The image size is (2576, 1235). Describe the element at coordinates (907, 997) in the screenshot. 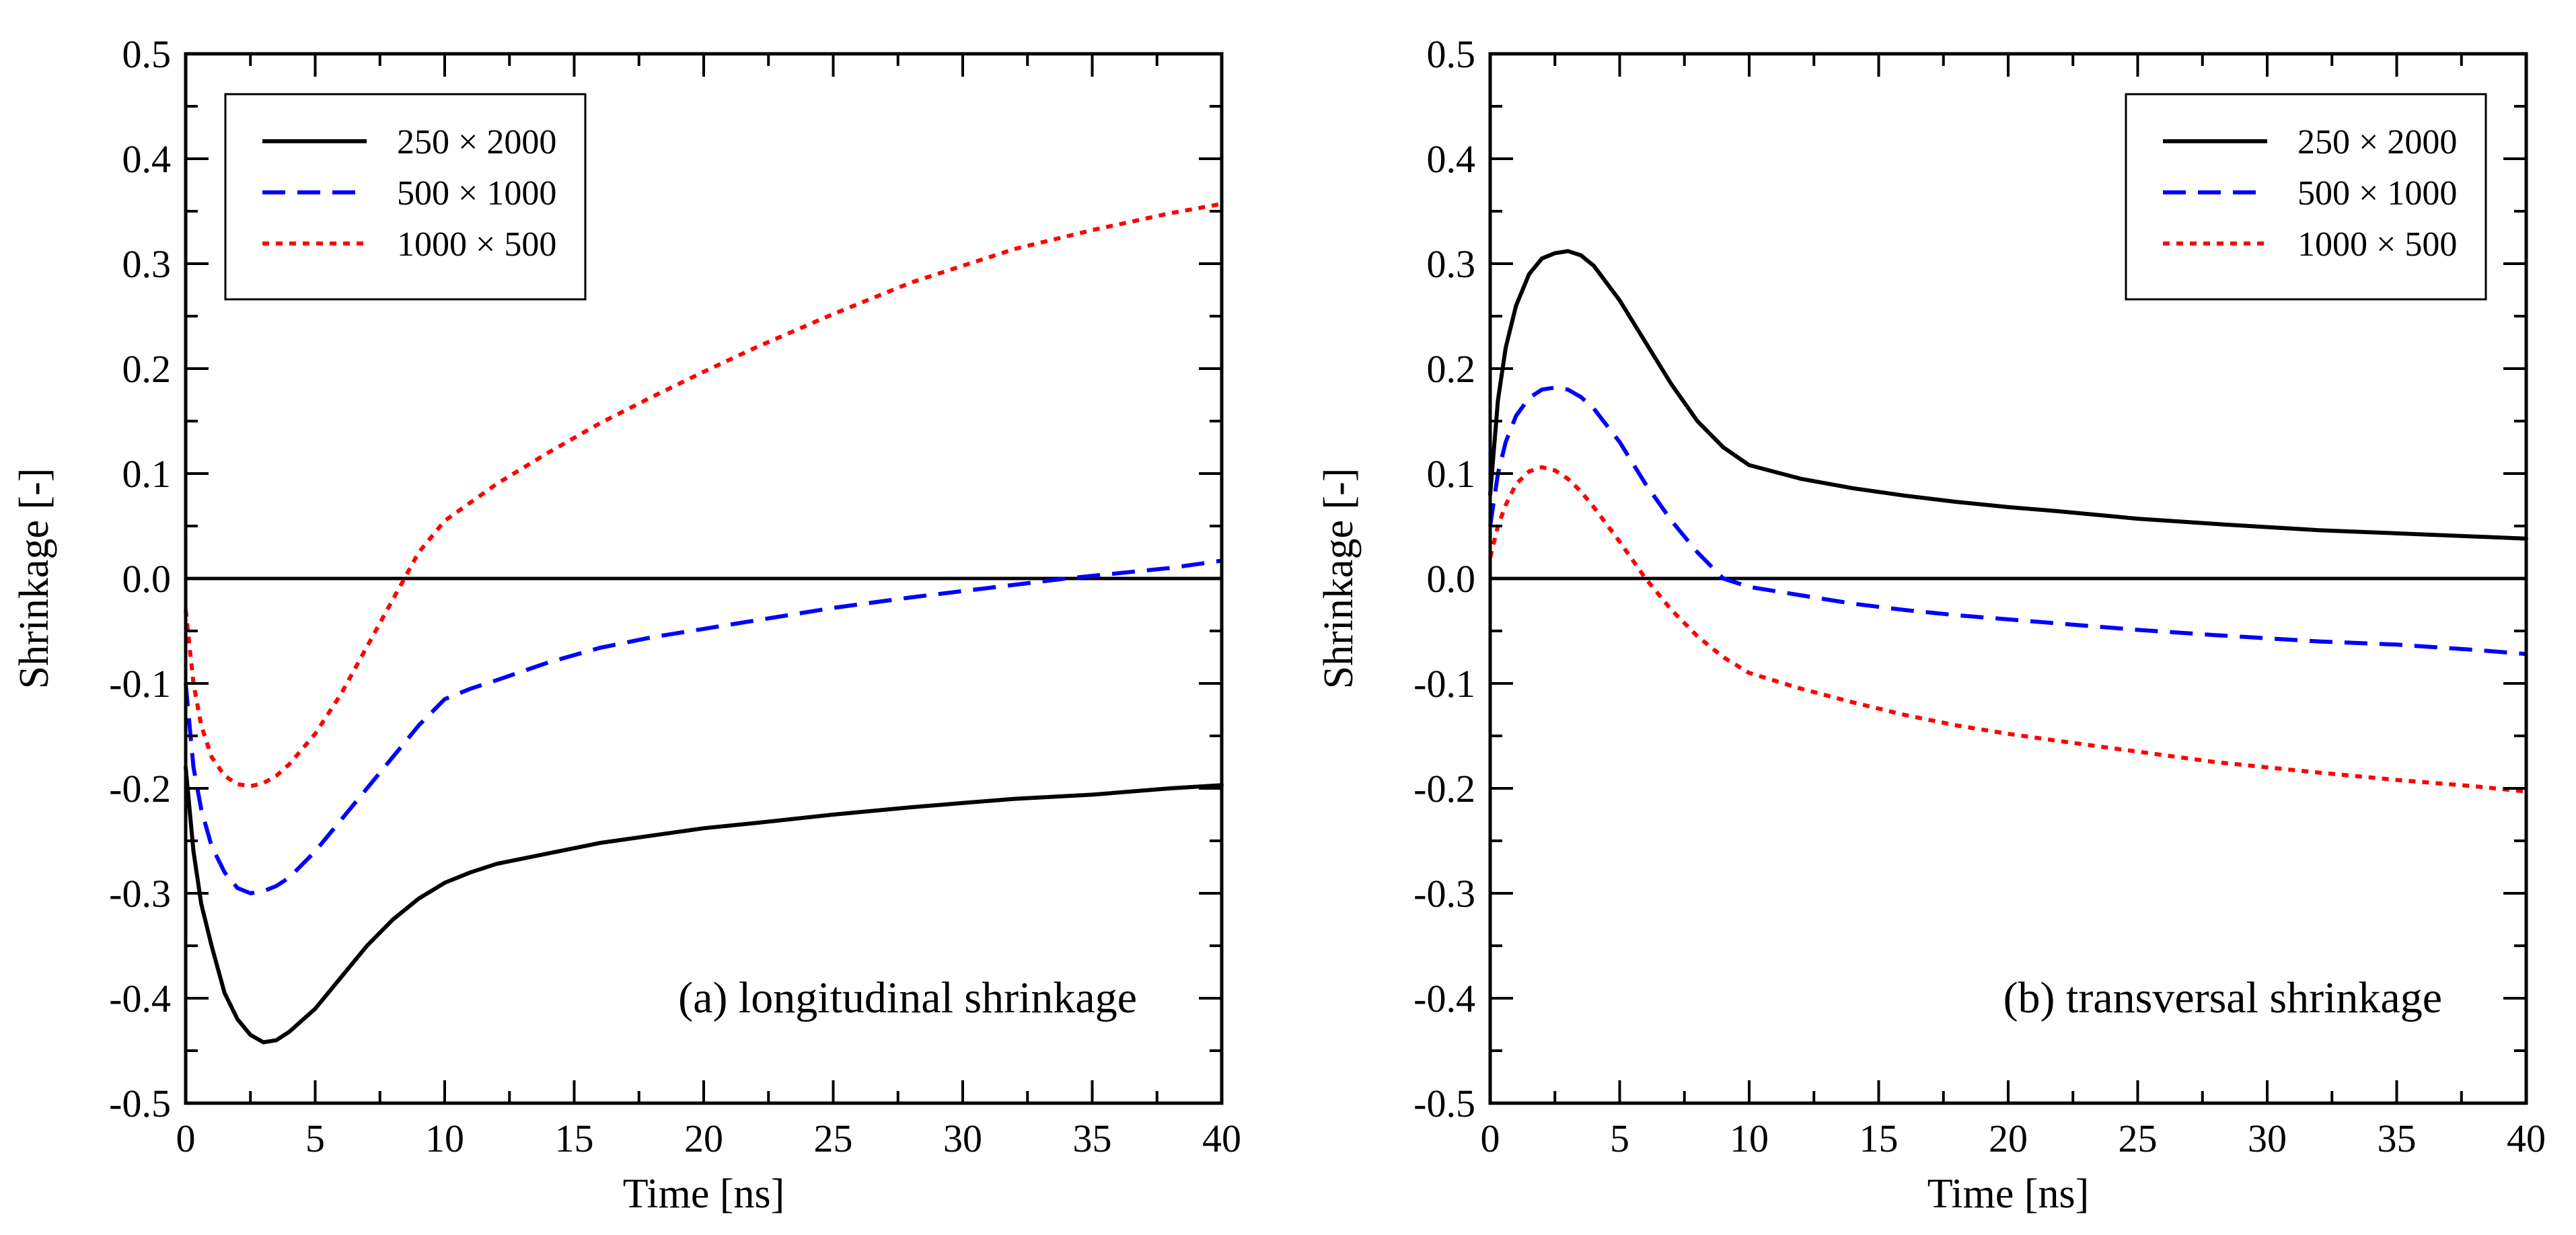

I see `panel-annotation: (a) longitudinal shrinkage` at that location.